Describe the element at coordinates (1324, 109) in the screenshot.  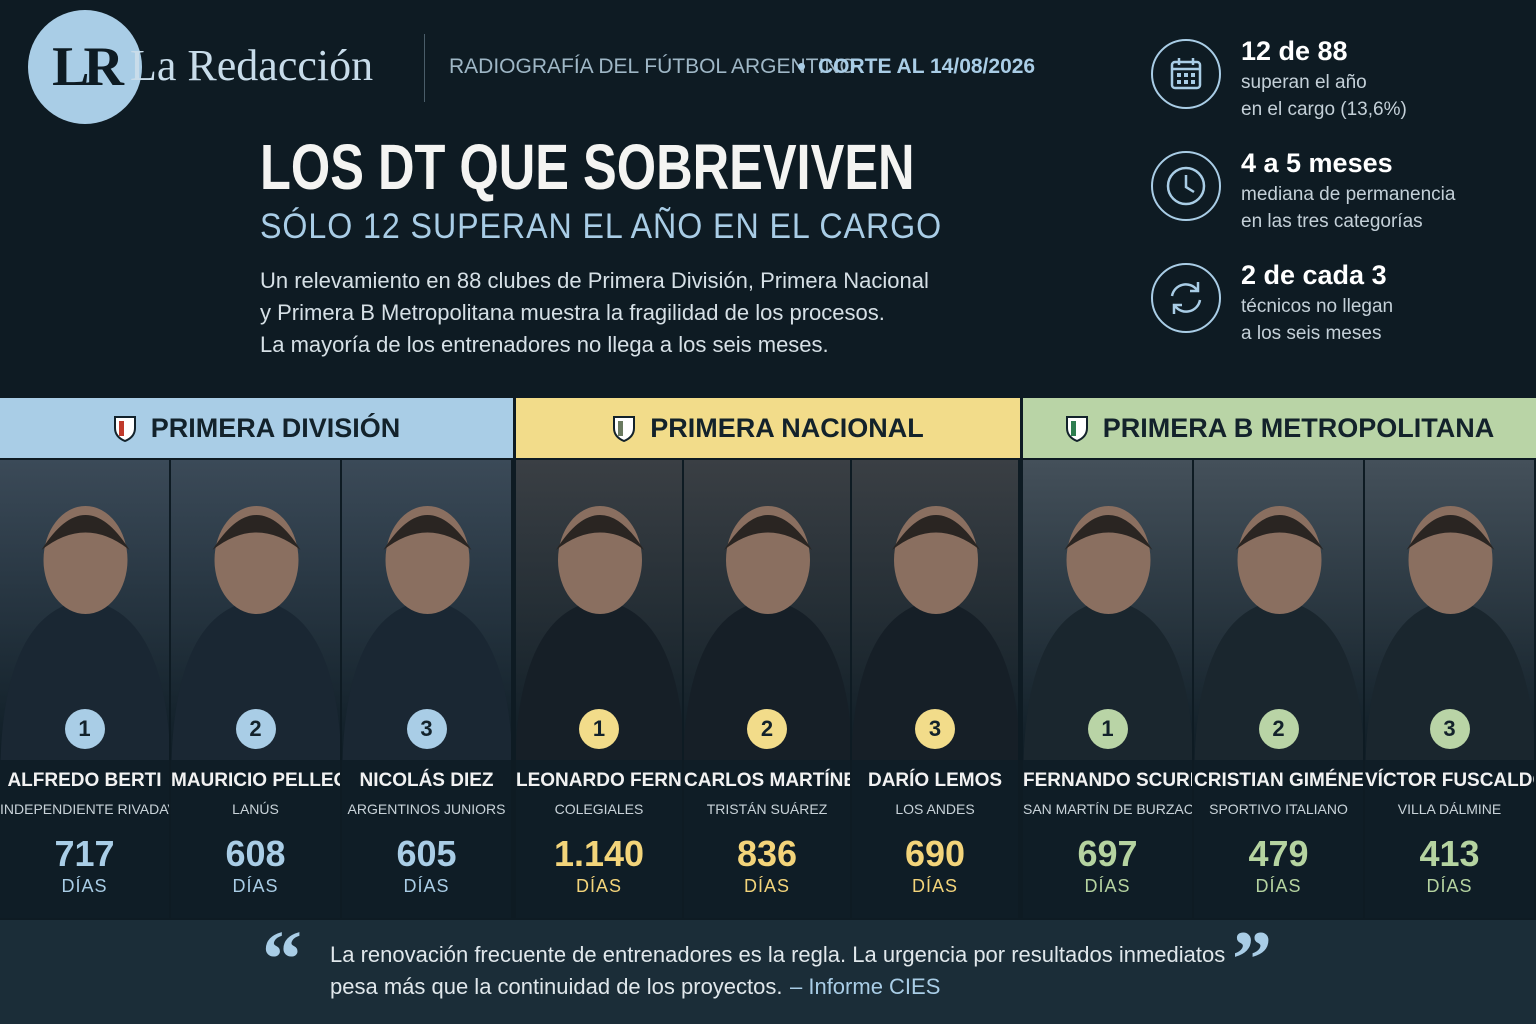
I see `stat-text: en el cargo (13,6%)` at that location.